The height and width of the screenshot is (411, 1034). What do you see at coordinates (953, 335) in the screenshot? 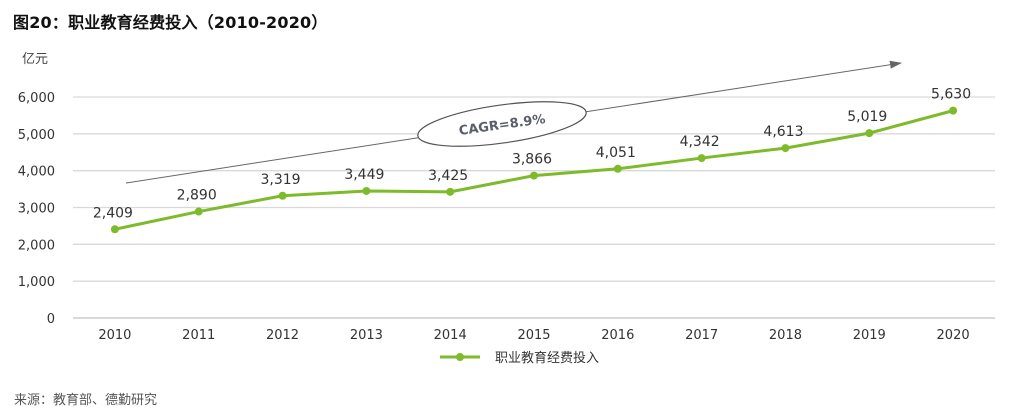
I see `x-tick-label: 2020` at bounding box center [953, 335].